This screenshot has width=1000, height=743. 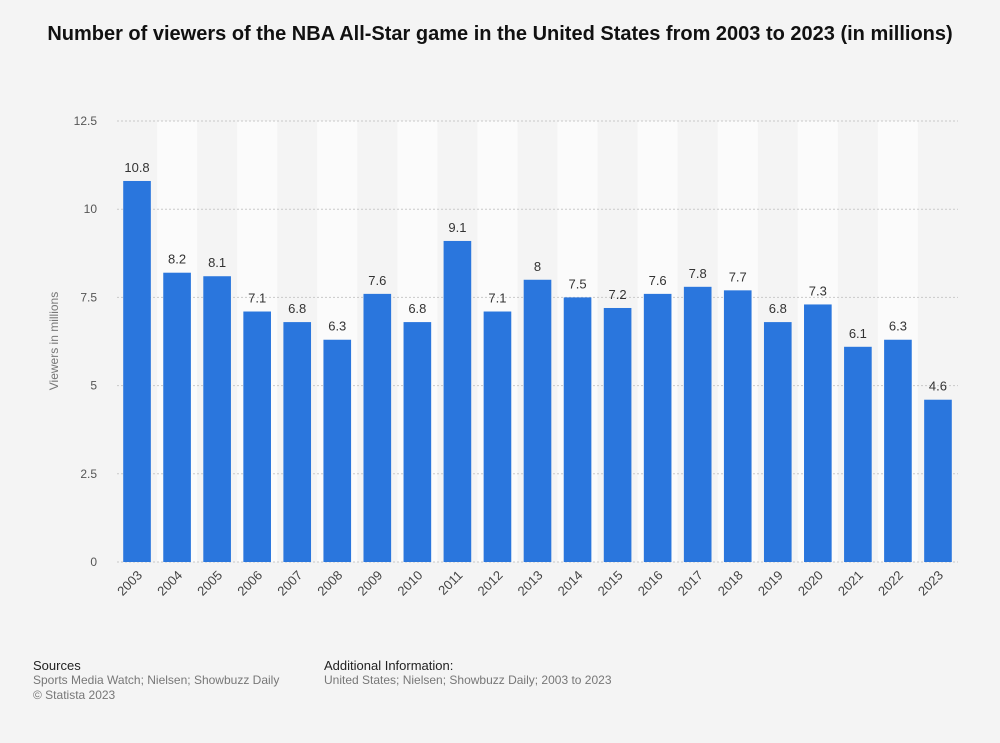 What do you see at coordinates (257, 436) in the screenshot?
I see `bar-2006` at bounding box center [257, 436].